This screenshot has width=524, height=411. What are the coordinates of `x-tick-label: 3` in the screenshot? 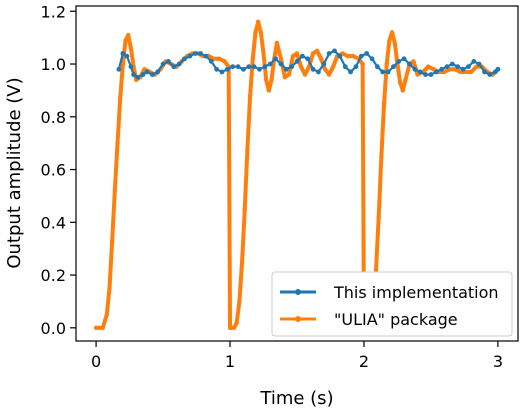 It's located at (498, 361).